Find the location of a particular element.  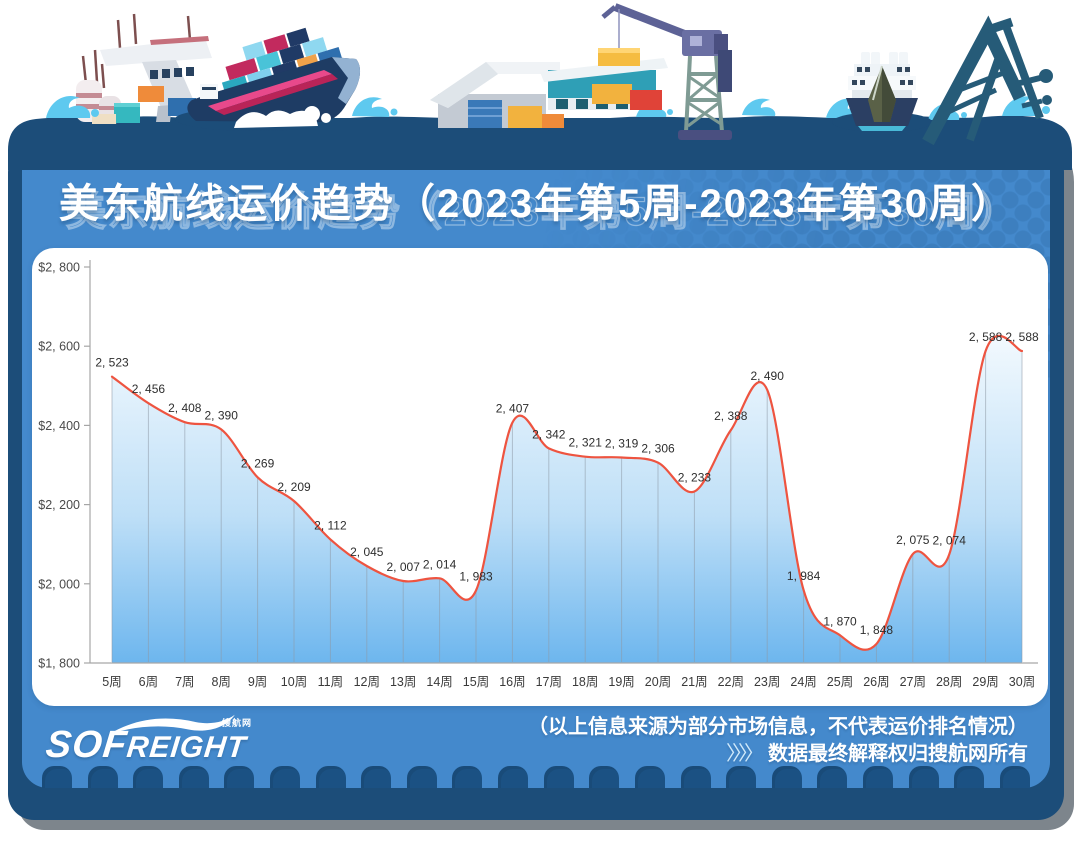

x-tick-label: 10周 is located at coordinates (294, 682).